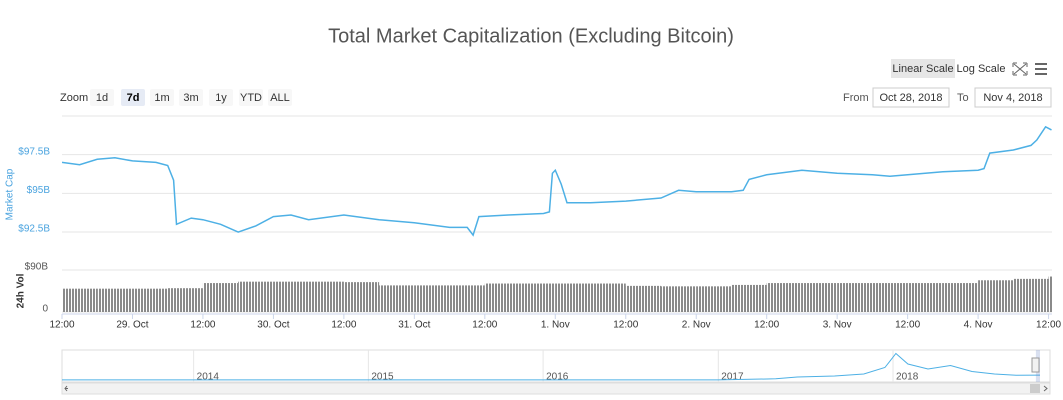  I want to click on scale-button: Log Scale, so click(981, 69).